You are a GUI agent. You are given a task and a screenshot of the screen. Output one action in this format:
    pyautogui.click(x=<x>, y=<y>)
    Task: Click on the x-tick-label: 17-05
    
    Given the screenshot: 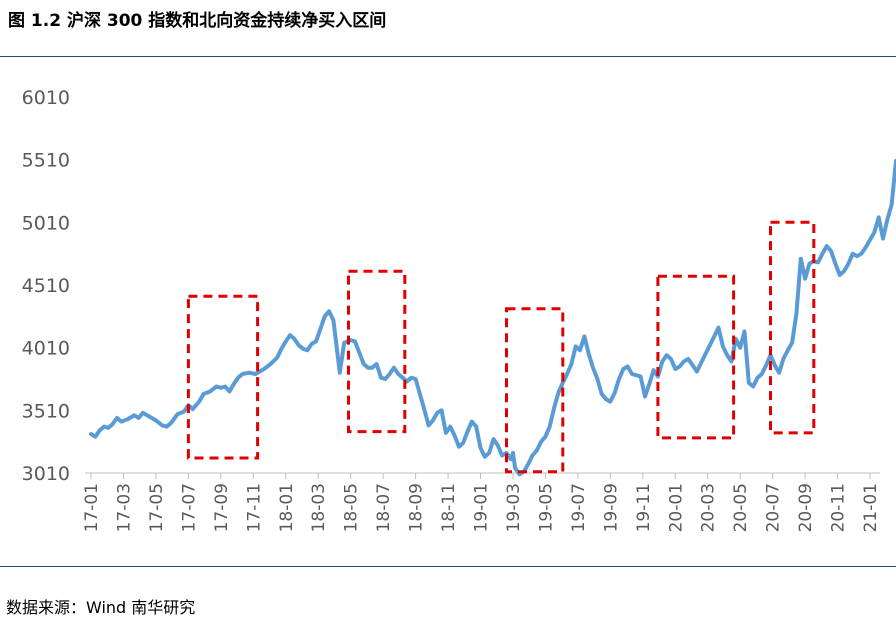 What is the action you would take?
    pyautogui.click(x=157, y=507)
    